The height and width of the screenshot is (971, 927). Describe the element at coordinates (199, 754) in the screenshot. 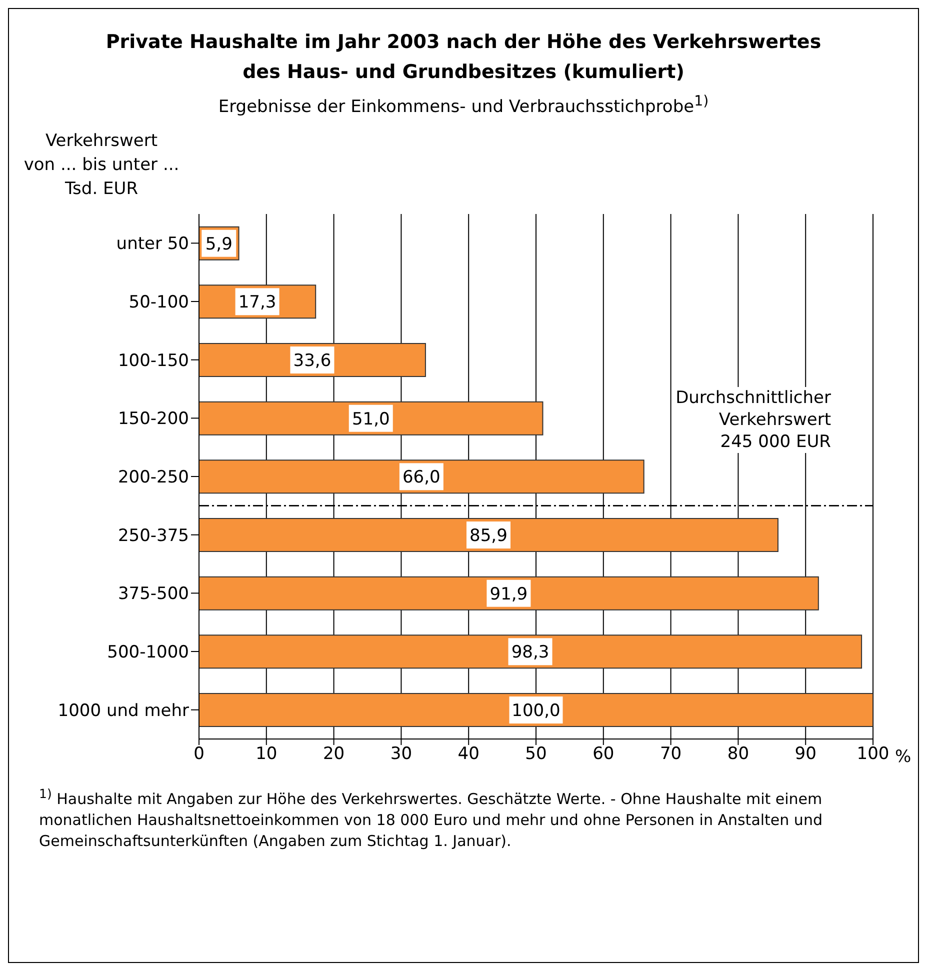

I see `x-tick-label: 0` at that location.